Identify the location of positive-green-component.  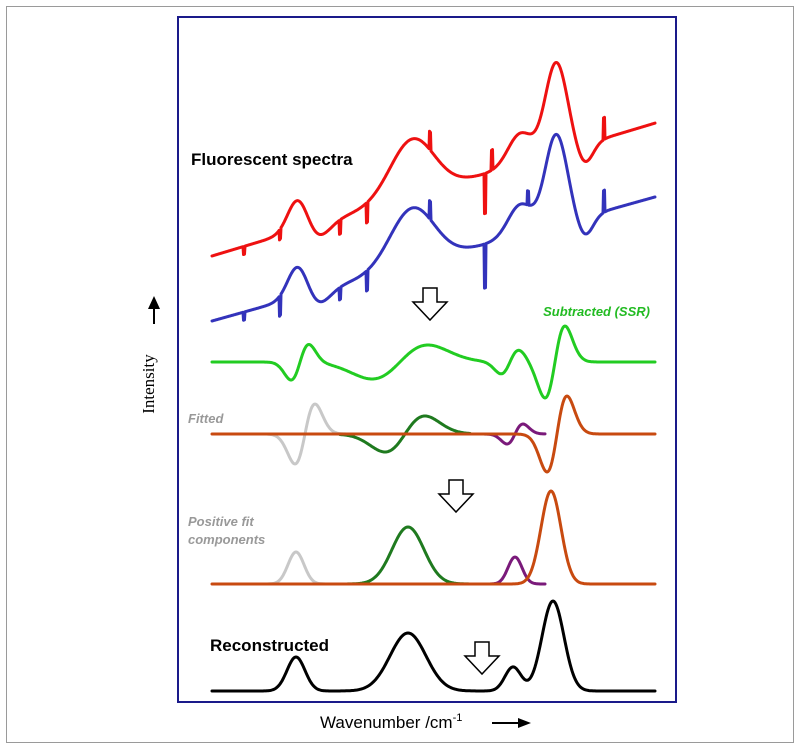
(405, 555).